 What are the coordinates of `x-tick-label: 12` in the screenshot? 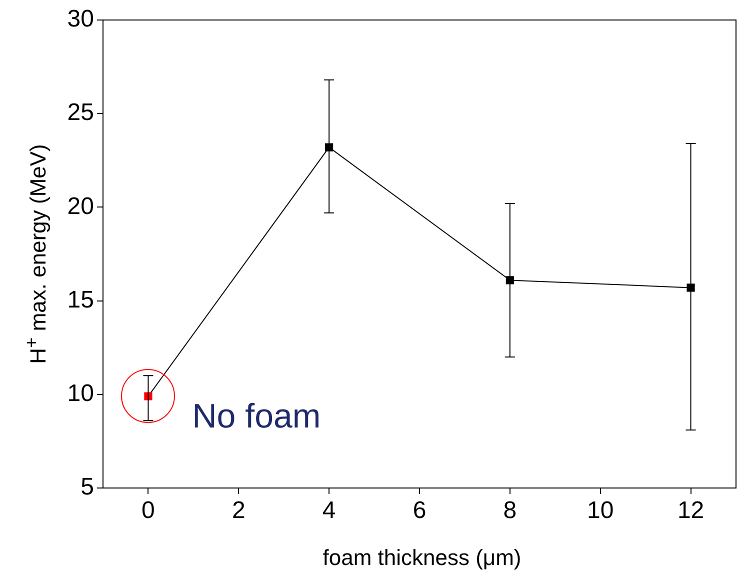 It's located at (690, 510).